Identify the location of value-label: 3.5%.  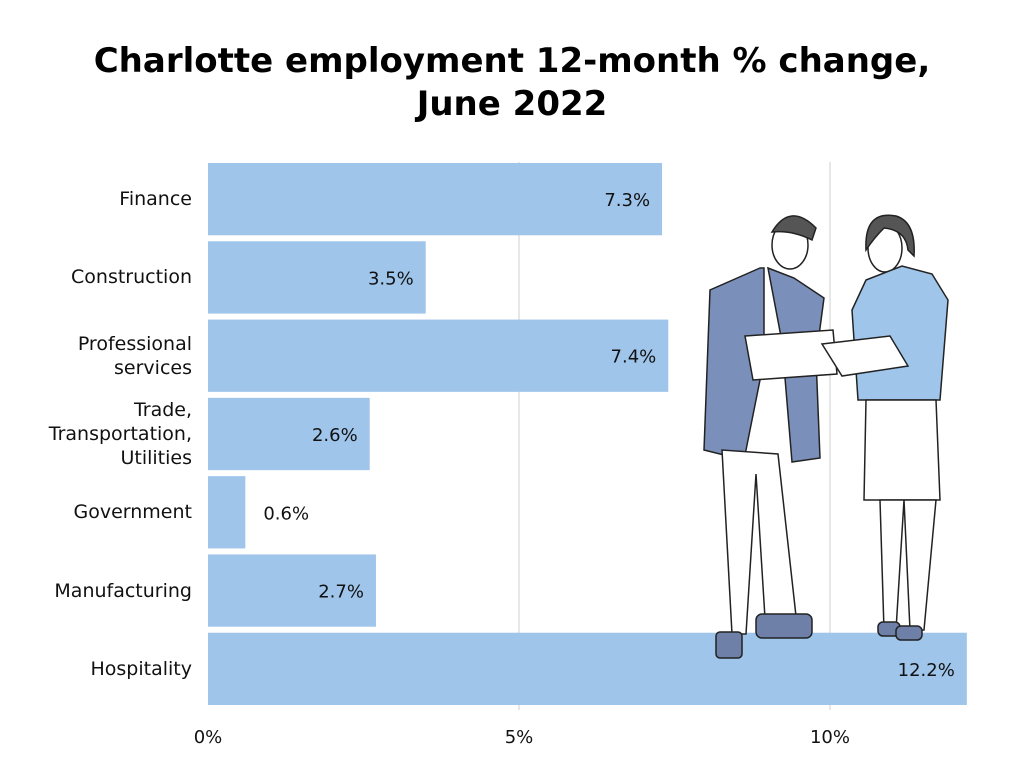
(391, 278).